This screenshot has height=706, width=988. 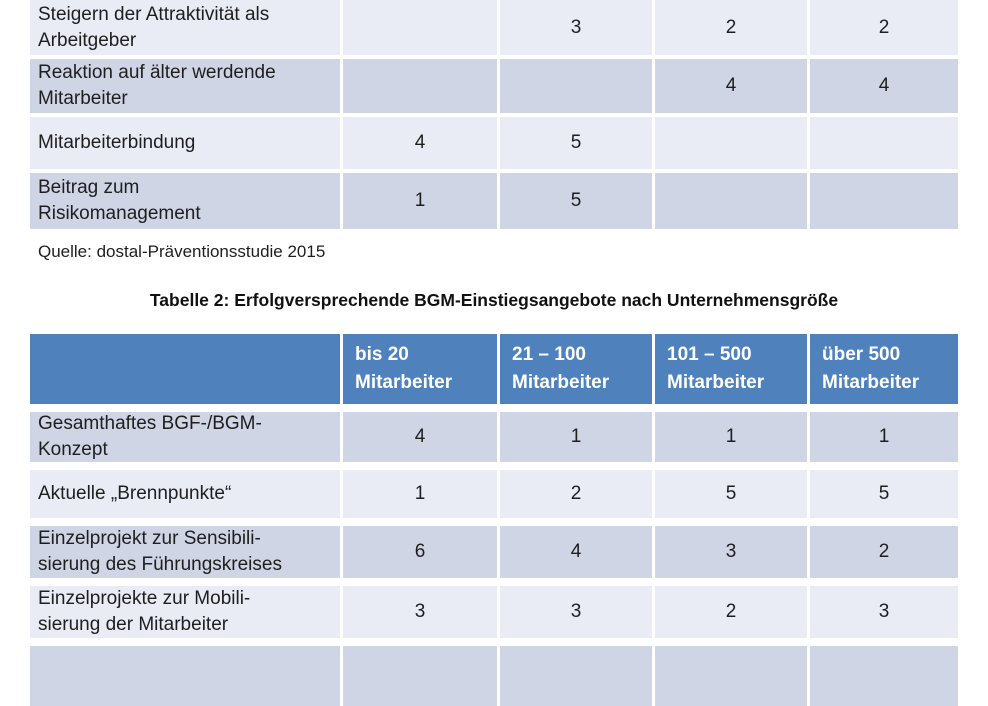 What do you see at coordinates (884, 369) in the screenshot?
I see `table2-header-col4: über 500 Mitarbeiter` at bounding box center [884, 369].